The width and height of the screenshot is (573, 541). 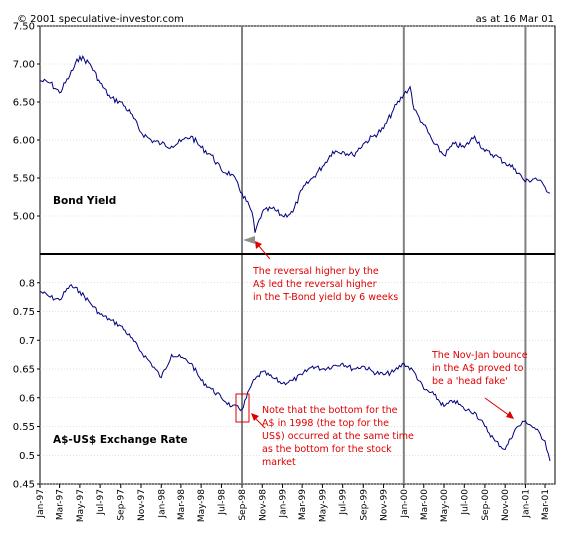 I want to click on aud-y-tick-label: 0.5, so click(x=27, y=456).